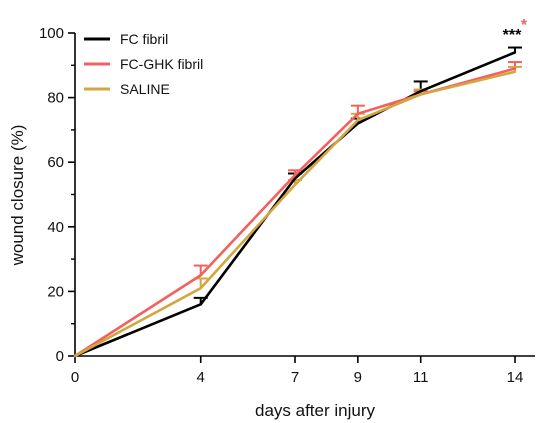 This screenshot has height=423, width=558. What do you see at coordinates (524, 25) in the screenshot?
I see `significance-fc-ghk-fibril: *` at bounding box center [524, 25].